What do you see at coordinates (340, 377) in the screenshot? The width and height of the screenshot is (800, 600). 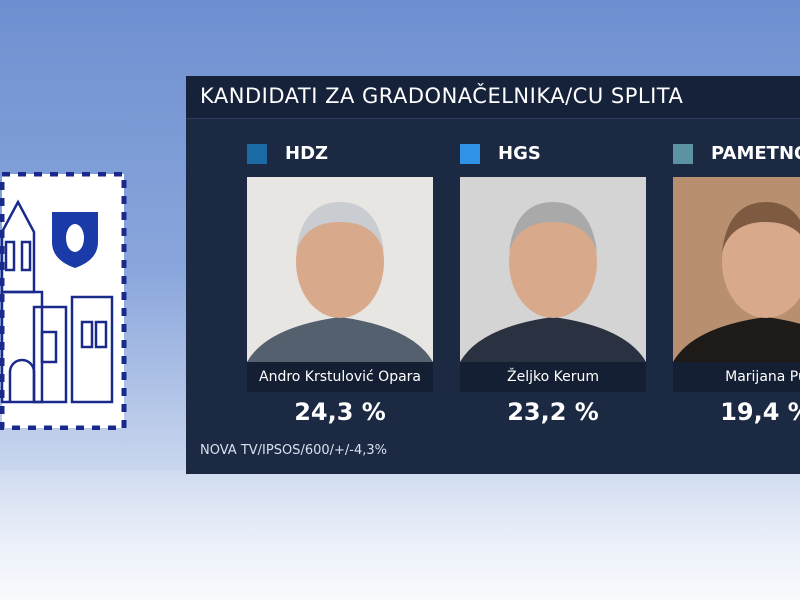 I see `candidate-name: Andro Krstulović Opara` at bounding box center [340, 377].